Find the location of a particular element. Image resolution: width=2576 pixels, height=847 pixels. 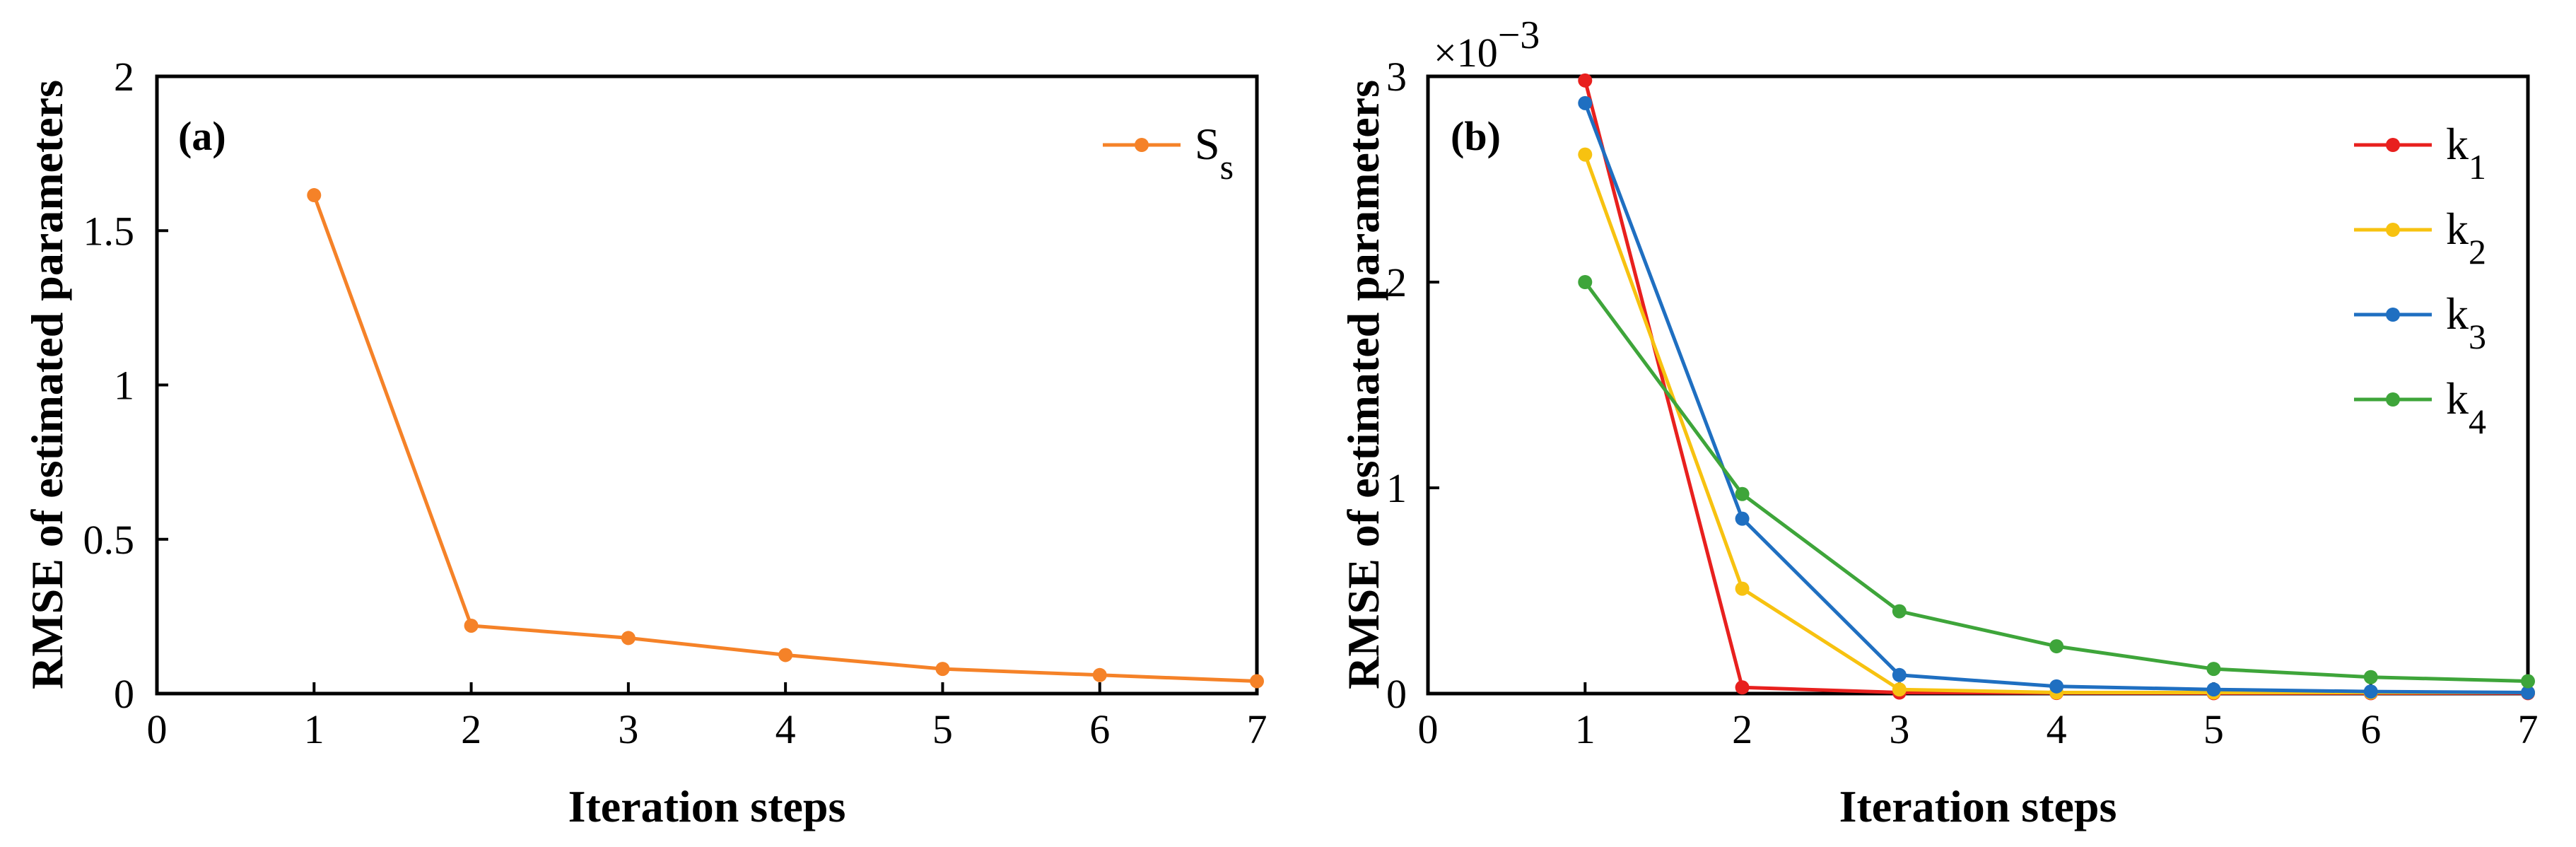

legend: k1 k2 k3 k4 is located at coordinates (2420, 280).